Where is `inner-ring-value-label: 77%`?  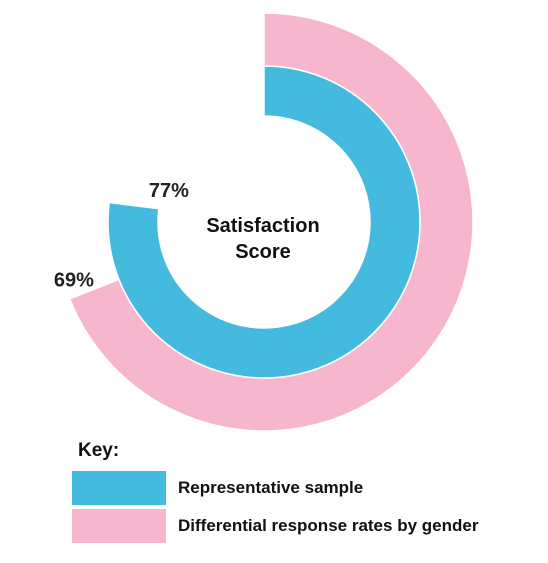 inner-ring-value-label: 77% is located at coordinates (169, 191).